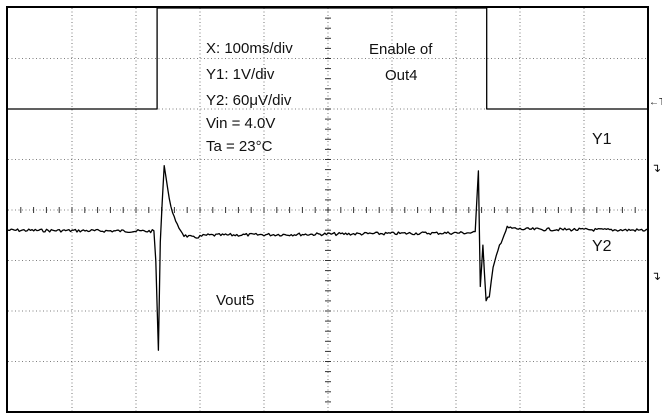 The image size is (662, 419). I want to click on enable-annotation-line1: Enable of, so click(401, 49).